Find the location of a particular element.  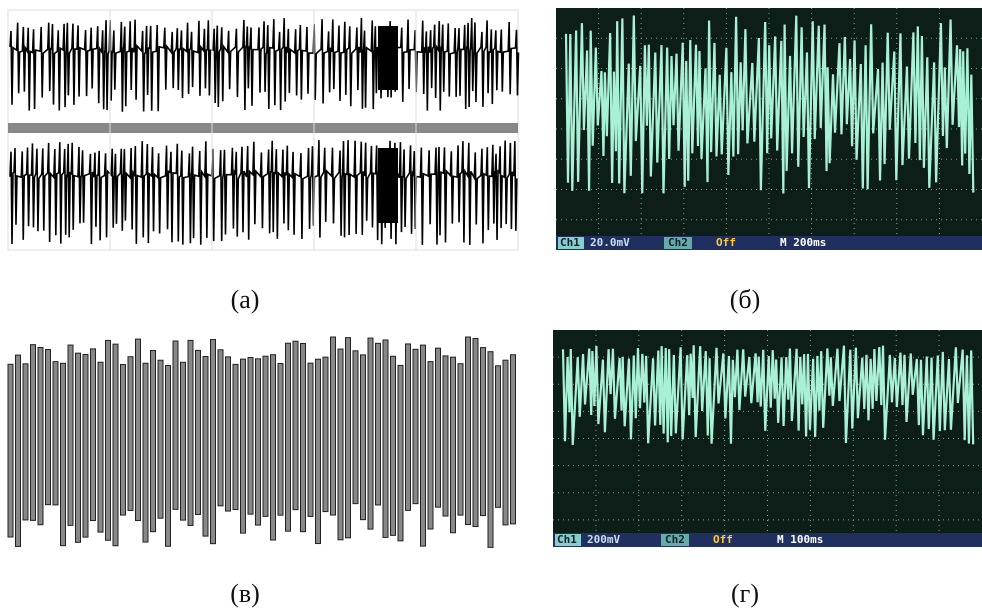

caption: (в) is located at coordinates (245, 593).